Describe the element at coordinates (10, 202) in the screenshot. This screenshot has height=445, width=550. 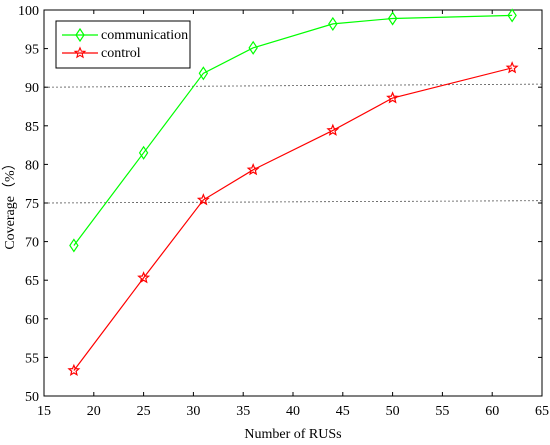
I see `y-axis-label: Coverage（%）` at that location.